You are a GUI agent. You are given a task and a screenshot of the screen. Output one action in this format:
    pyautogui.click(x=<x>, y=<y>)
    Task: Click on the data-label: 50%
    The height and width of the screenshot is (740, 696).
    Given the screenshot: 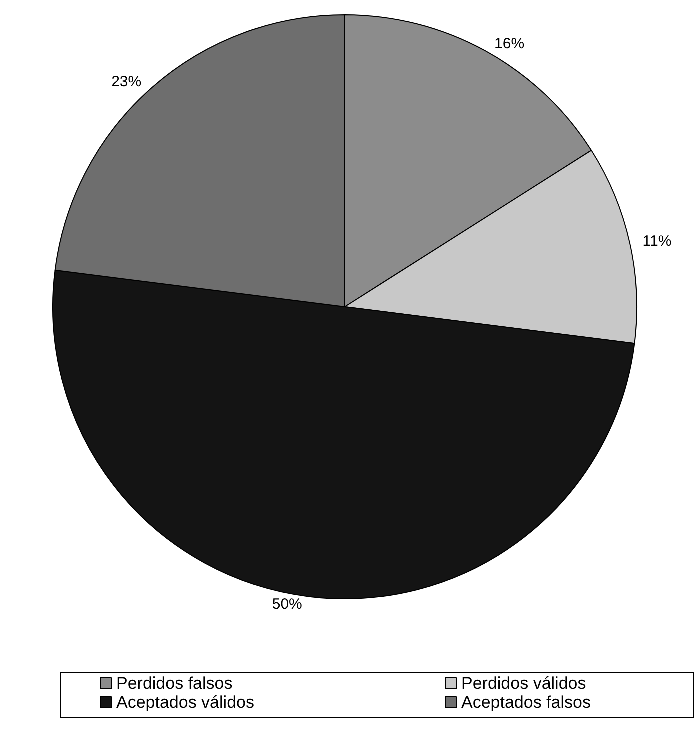 What is the action you would take?
    pyautogui.click(x=287, y=605)
    